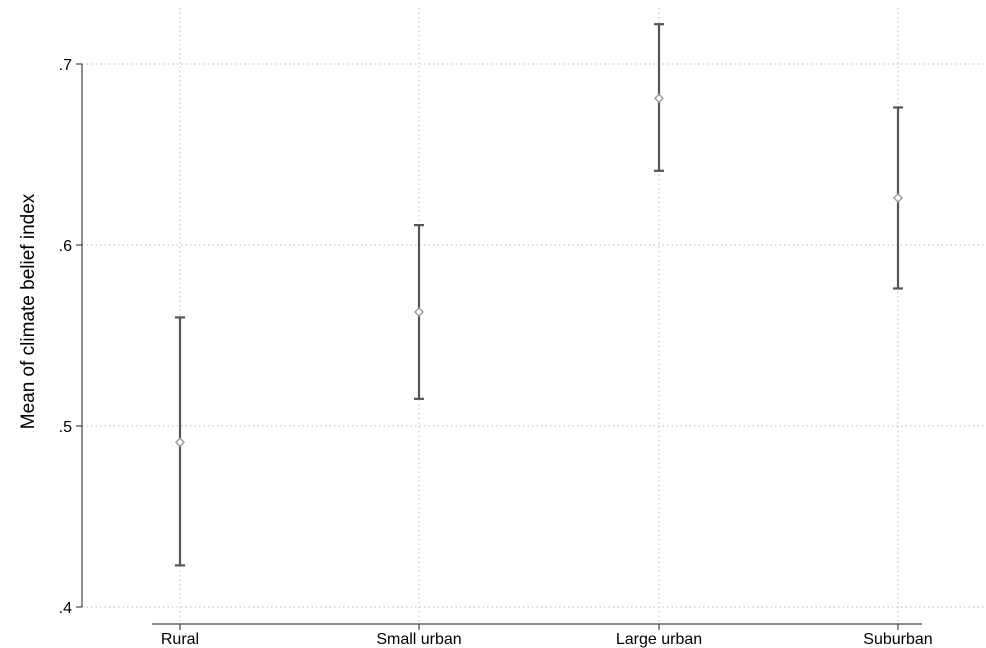 This screenshot has width=986, height=648. What do you see at coordinates (65, 246) in the screenshot?
I see `y-tick-label: .6` at bounding box center [65, 246].